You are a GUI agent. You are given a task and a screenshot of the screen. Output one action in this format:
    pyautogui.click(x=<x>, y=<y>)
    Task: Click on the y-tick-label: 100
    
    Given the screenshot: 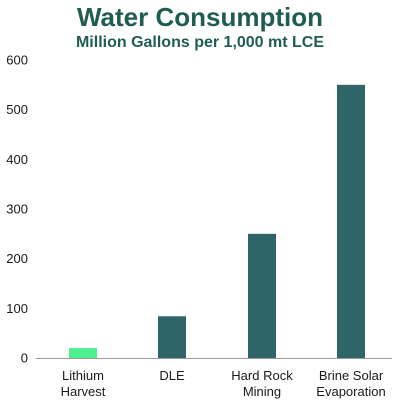 What is the action you would take?
    pyautogui.click(x=17, y=308)
    